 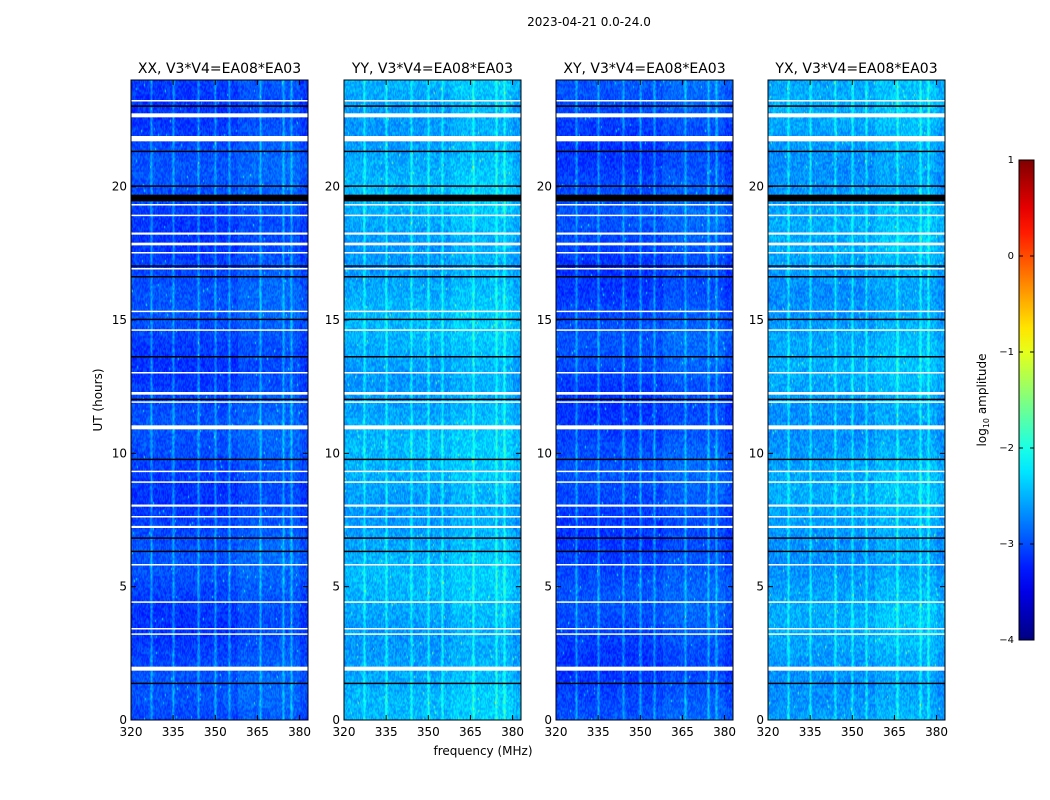 I want to click on colorbar: 1 0 −1 −2 −3 −4 log10 amplitude, so click(x=1005, y=400).